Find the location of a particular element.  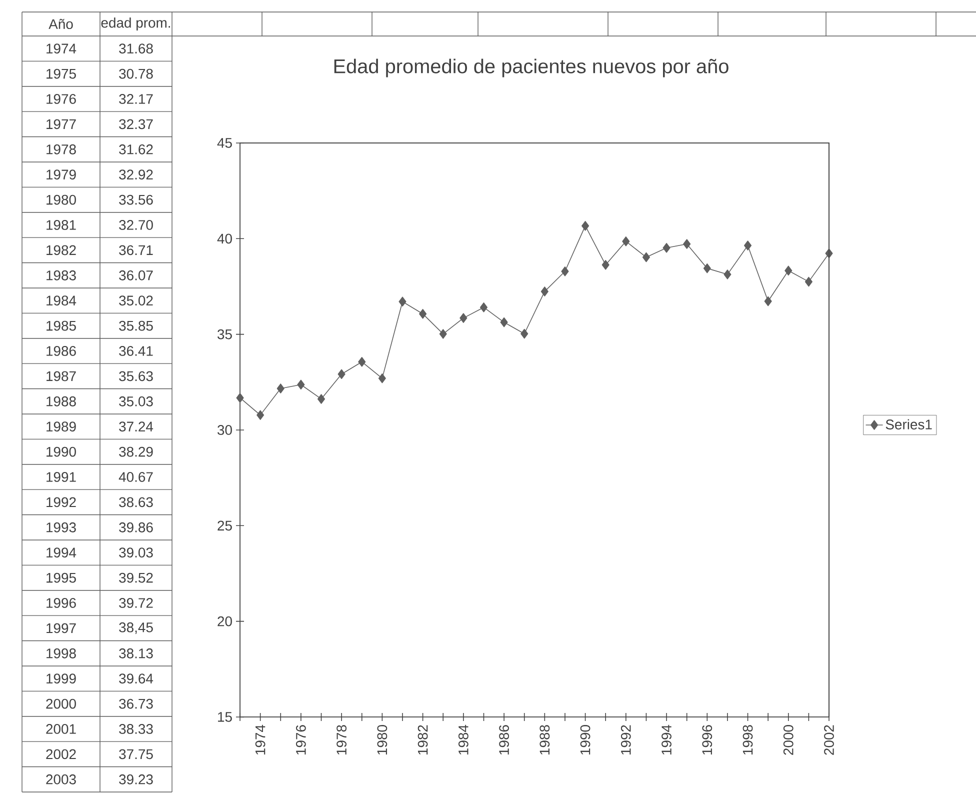

x-tick-label: 2002 is located at coordinates (829, 740).